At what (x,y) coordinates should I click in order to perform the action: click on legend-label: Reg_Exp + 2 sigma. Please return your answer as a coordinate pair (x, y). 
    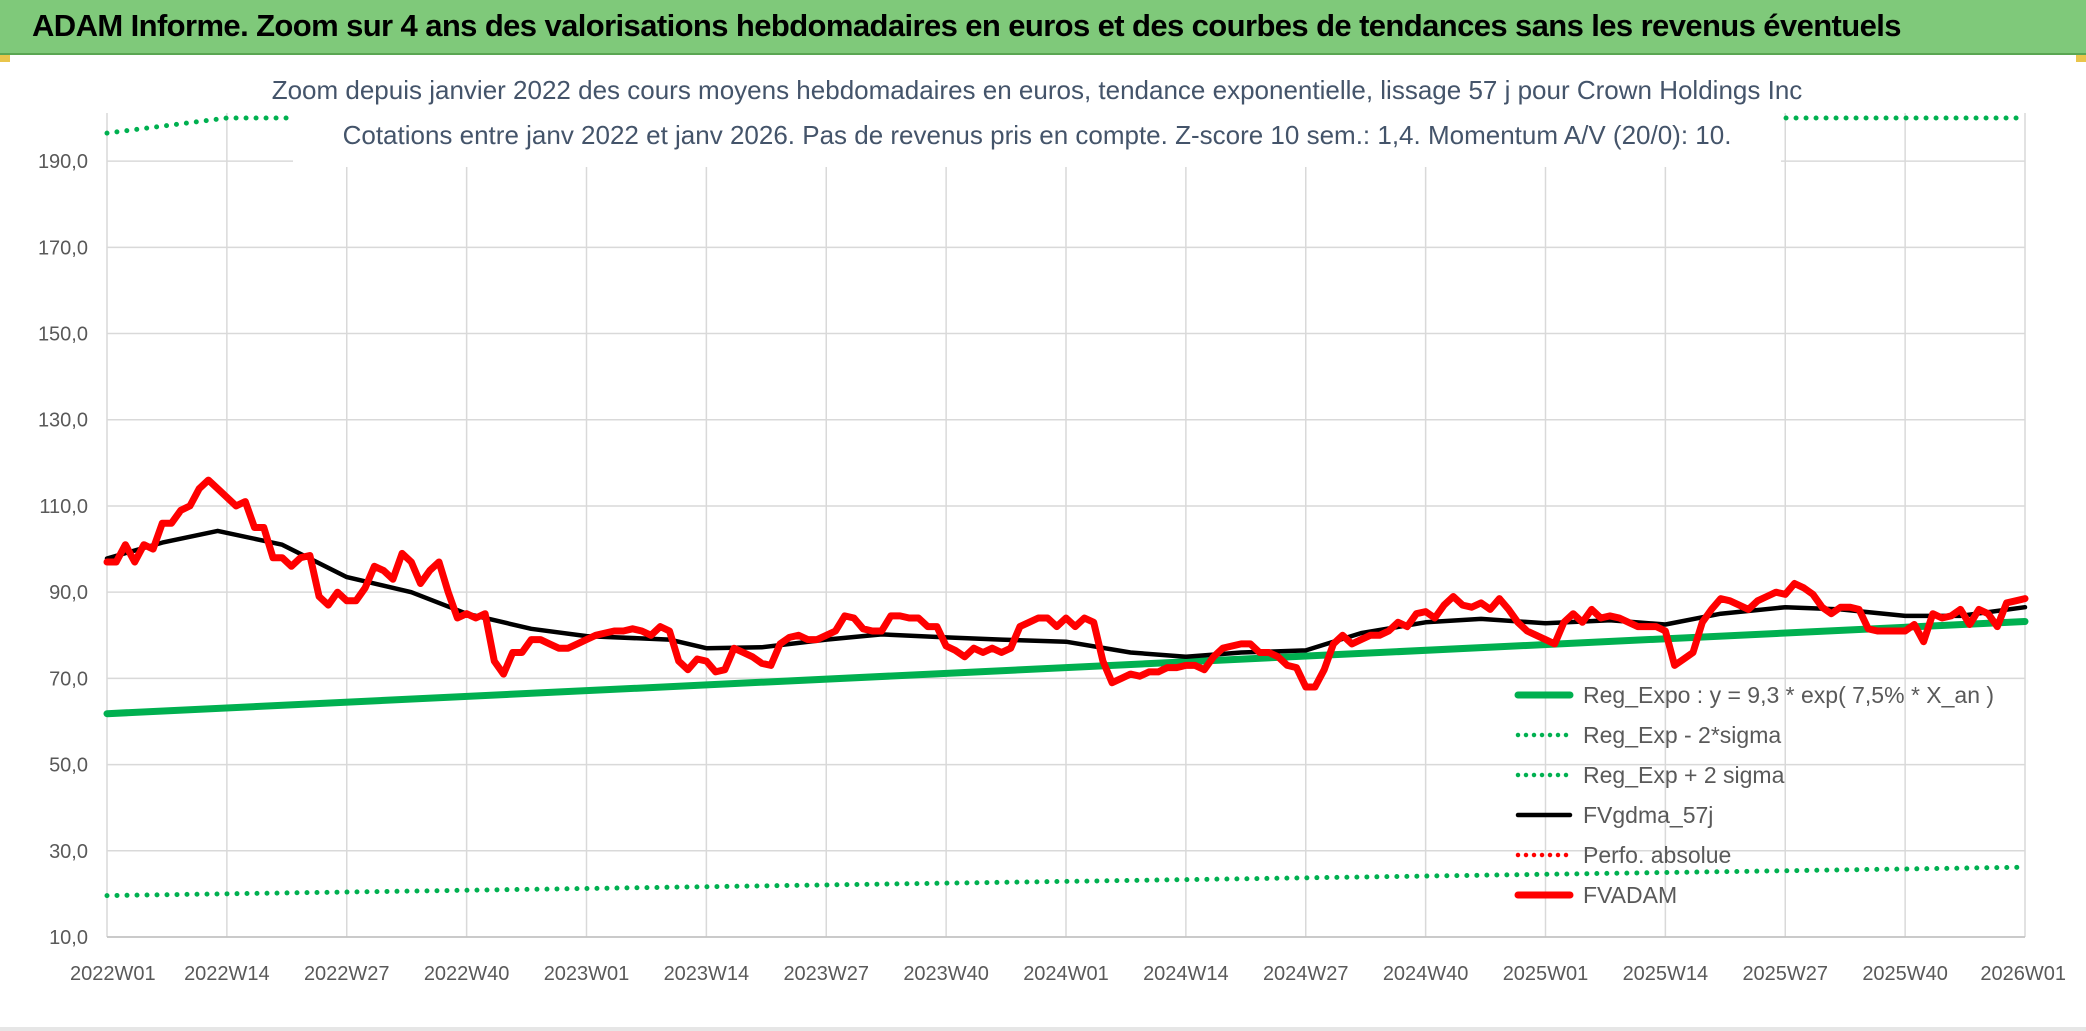
    Looking at the image, I should click on (1684, 775).